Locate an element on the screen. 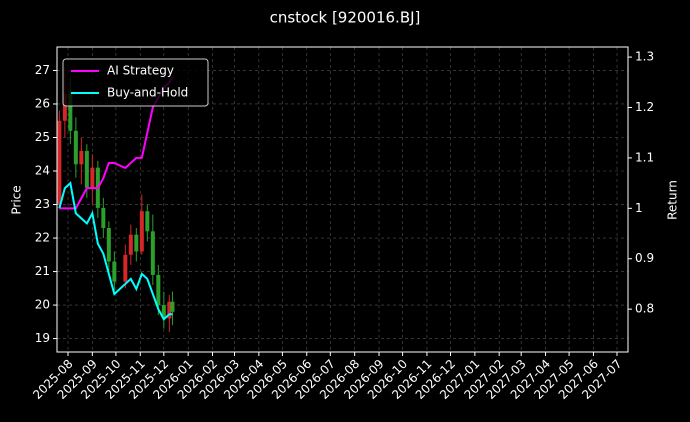 The width and height of the screenshot is (690, 422). y-tick-label: 23 is located at coordinates (42, 204).